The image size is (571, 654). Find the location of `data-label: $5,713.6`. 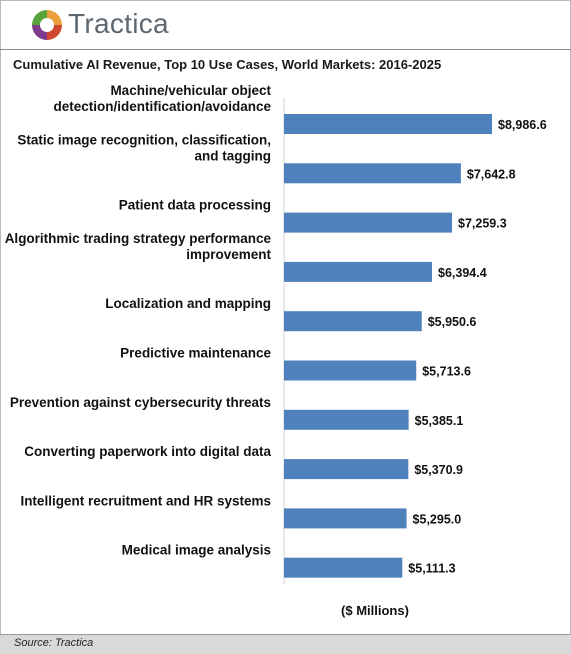

data-label: $5,713.6 is located at coordinates (446, 372).